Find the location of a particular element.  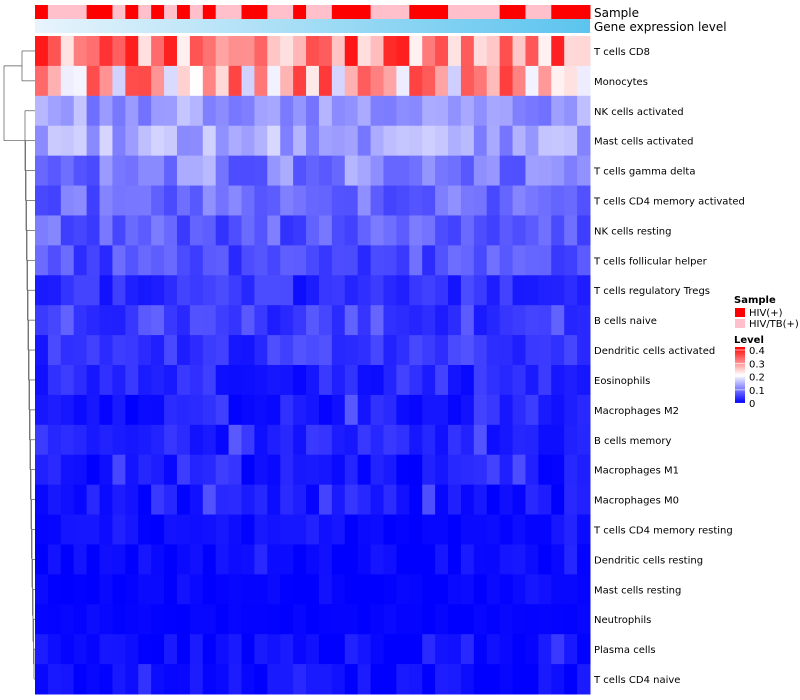

row-label: B cells memory is located at coordinates (632, 441).